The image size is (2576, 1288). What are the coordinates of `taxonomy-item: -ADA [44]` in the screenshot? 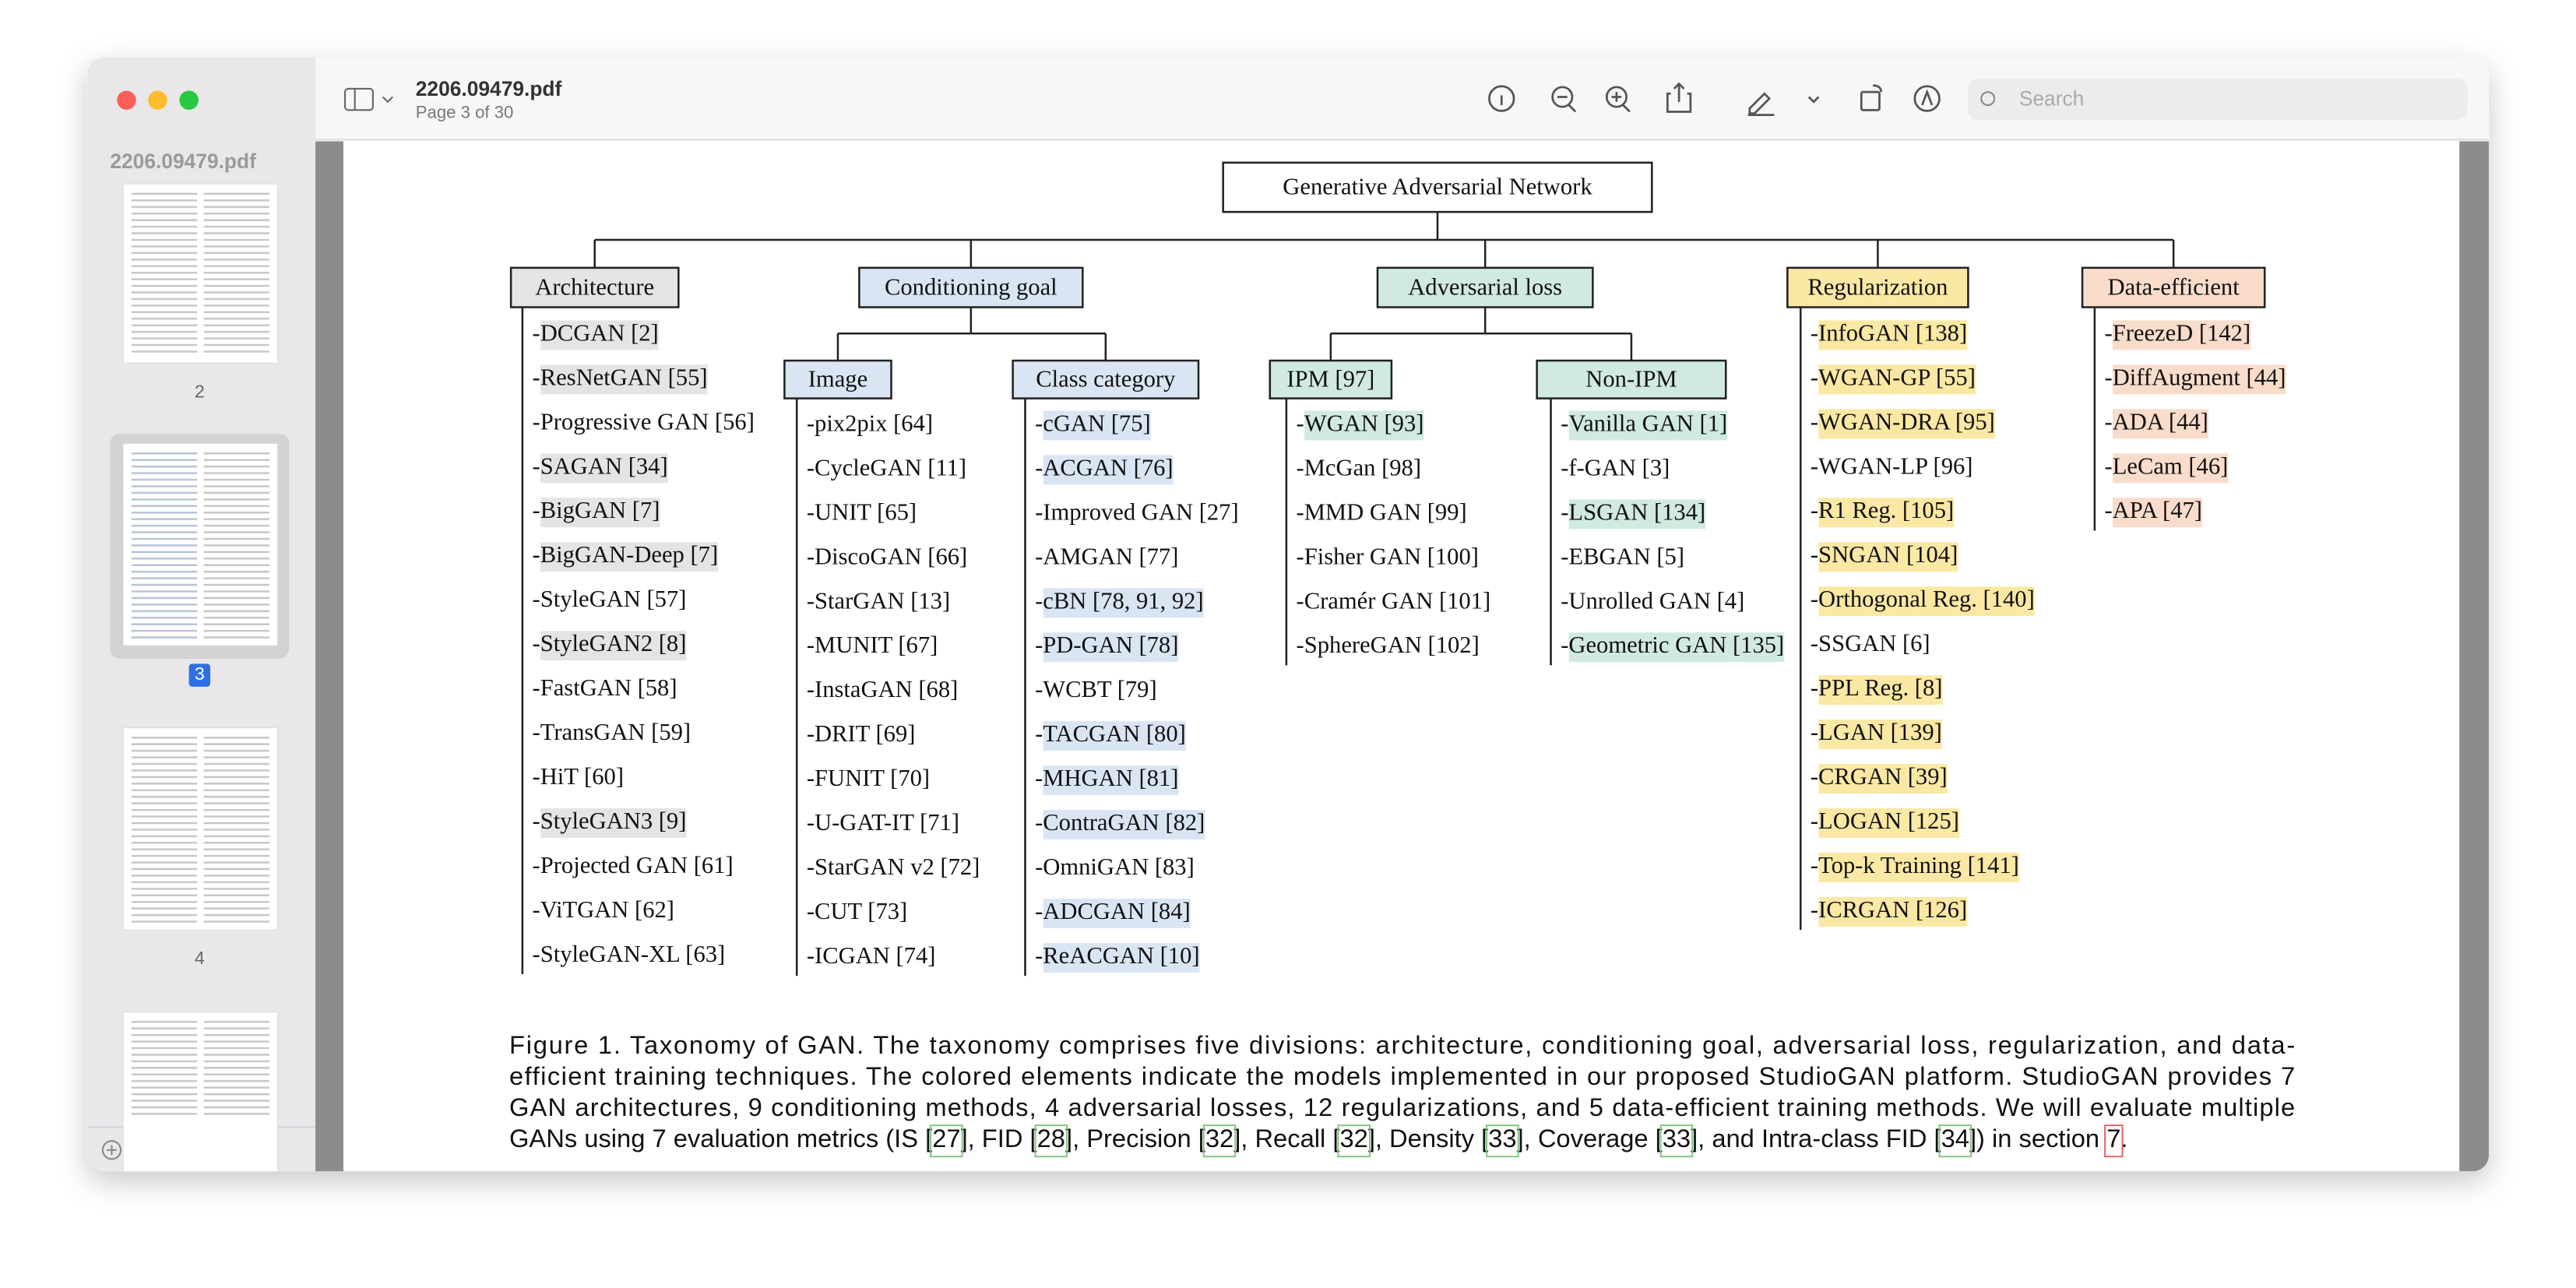 It's located at (2156, 421).